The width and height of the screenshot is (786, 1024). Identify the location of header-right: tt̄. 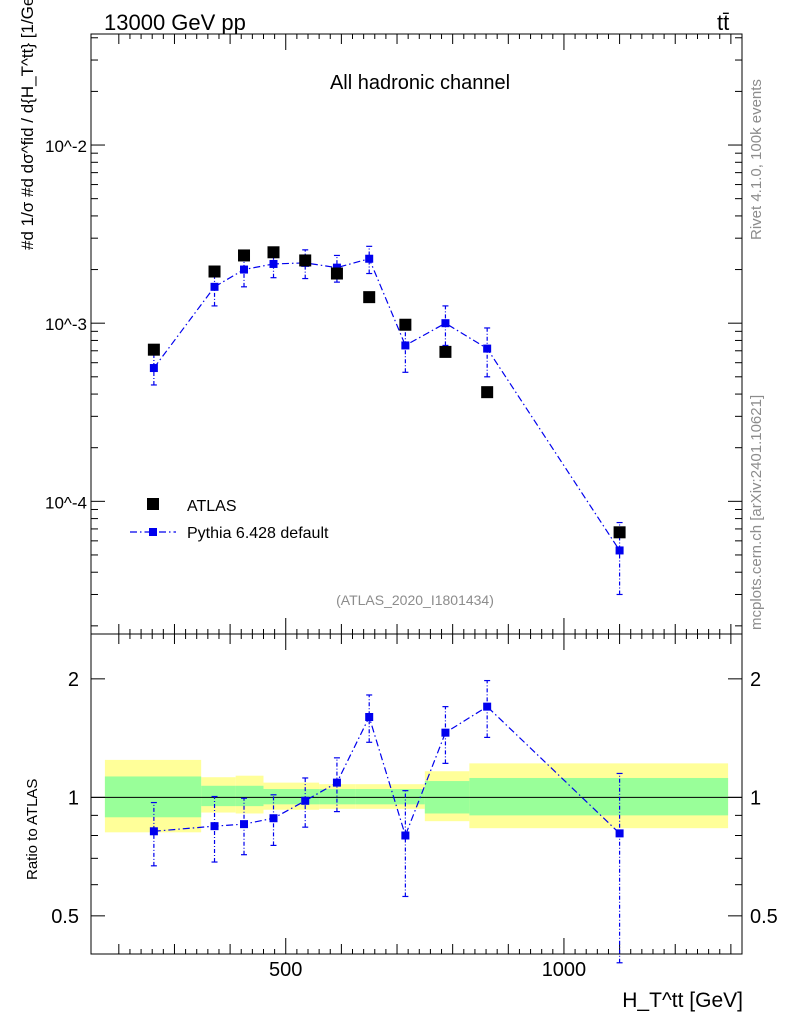
(723, 22).